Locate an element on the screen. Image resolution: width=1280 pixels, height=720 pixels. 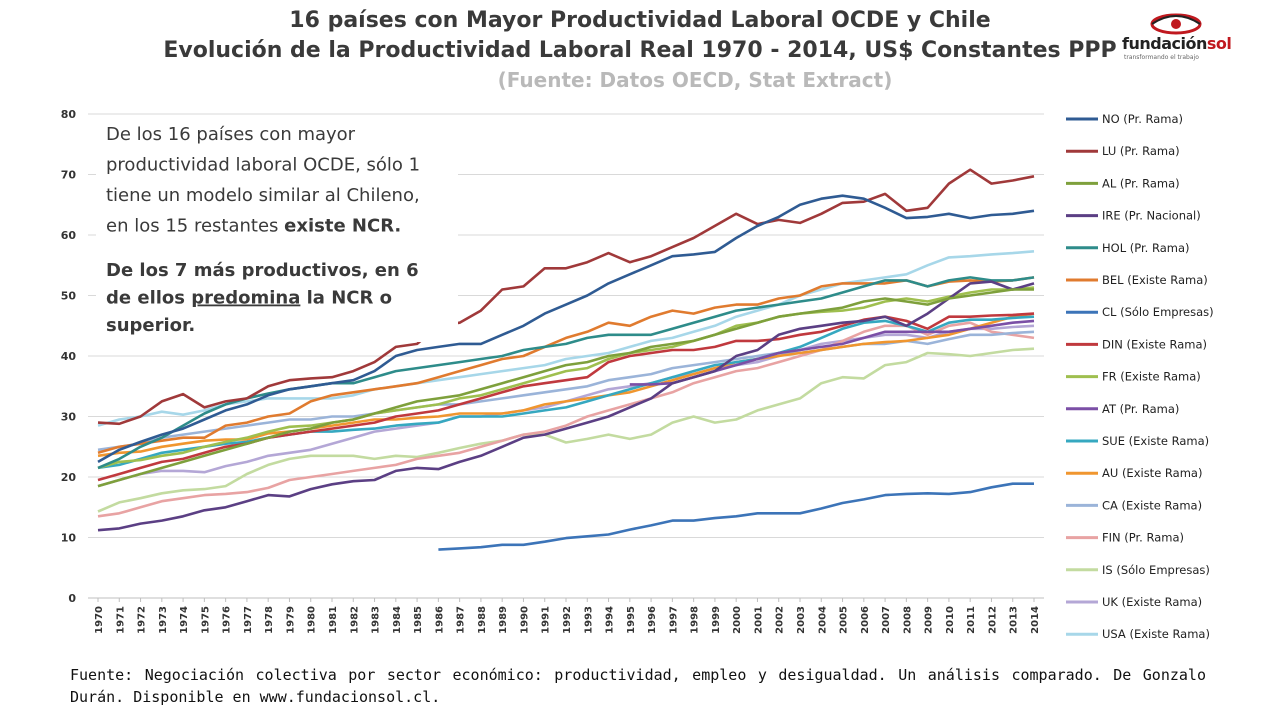
legend-label: LU (Pr. Rama) is located at coordinates (1141, 151).